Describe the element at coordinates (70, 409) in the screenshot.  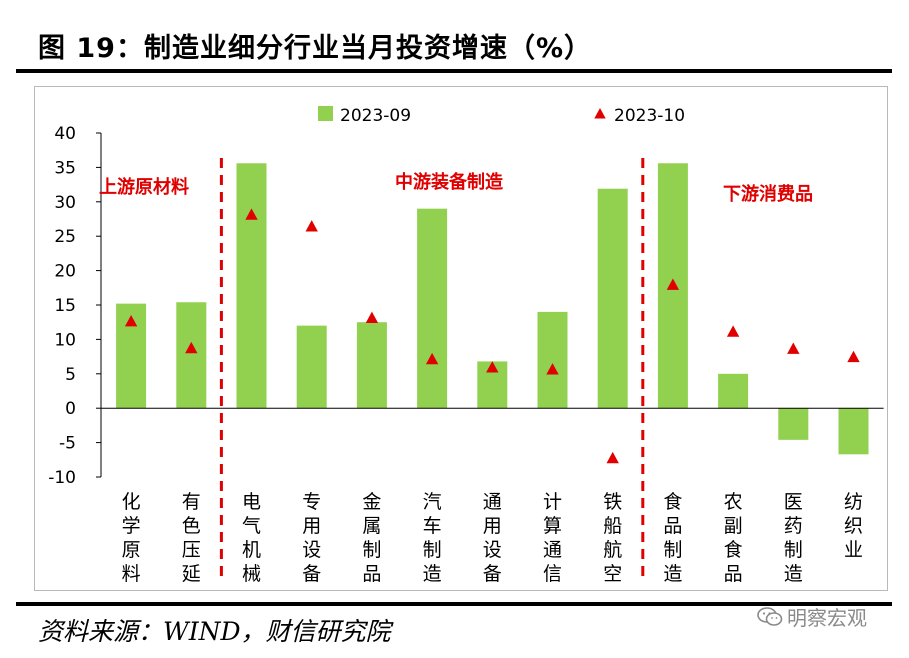
I see `y-tick-label: 0` at that location.